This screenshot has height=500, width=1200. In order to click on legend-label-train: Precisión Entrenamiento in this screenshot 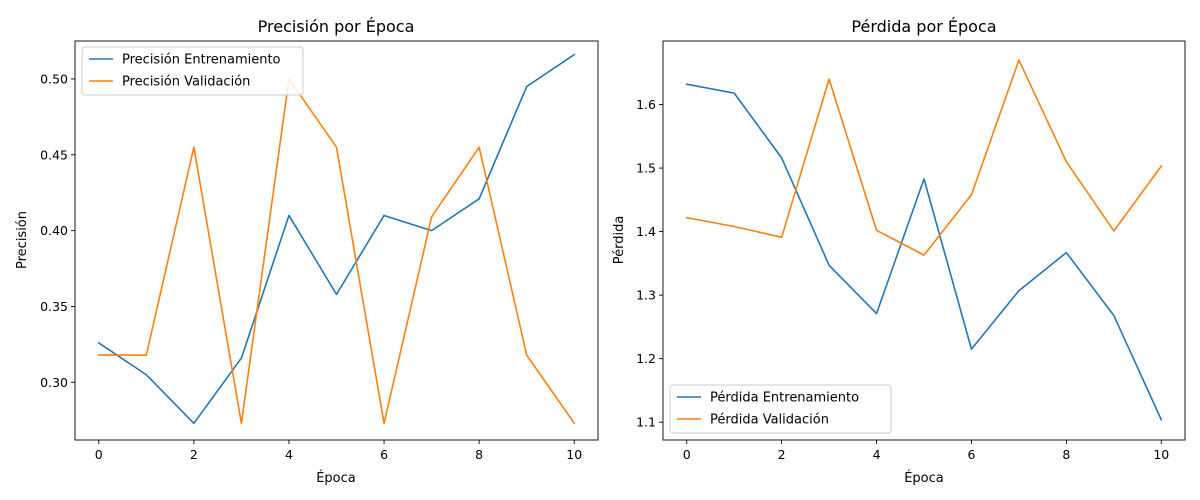, I will do `click(201, 60)`.